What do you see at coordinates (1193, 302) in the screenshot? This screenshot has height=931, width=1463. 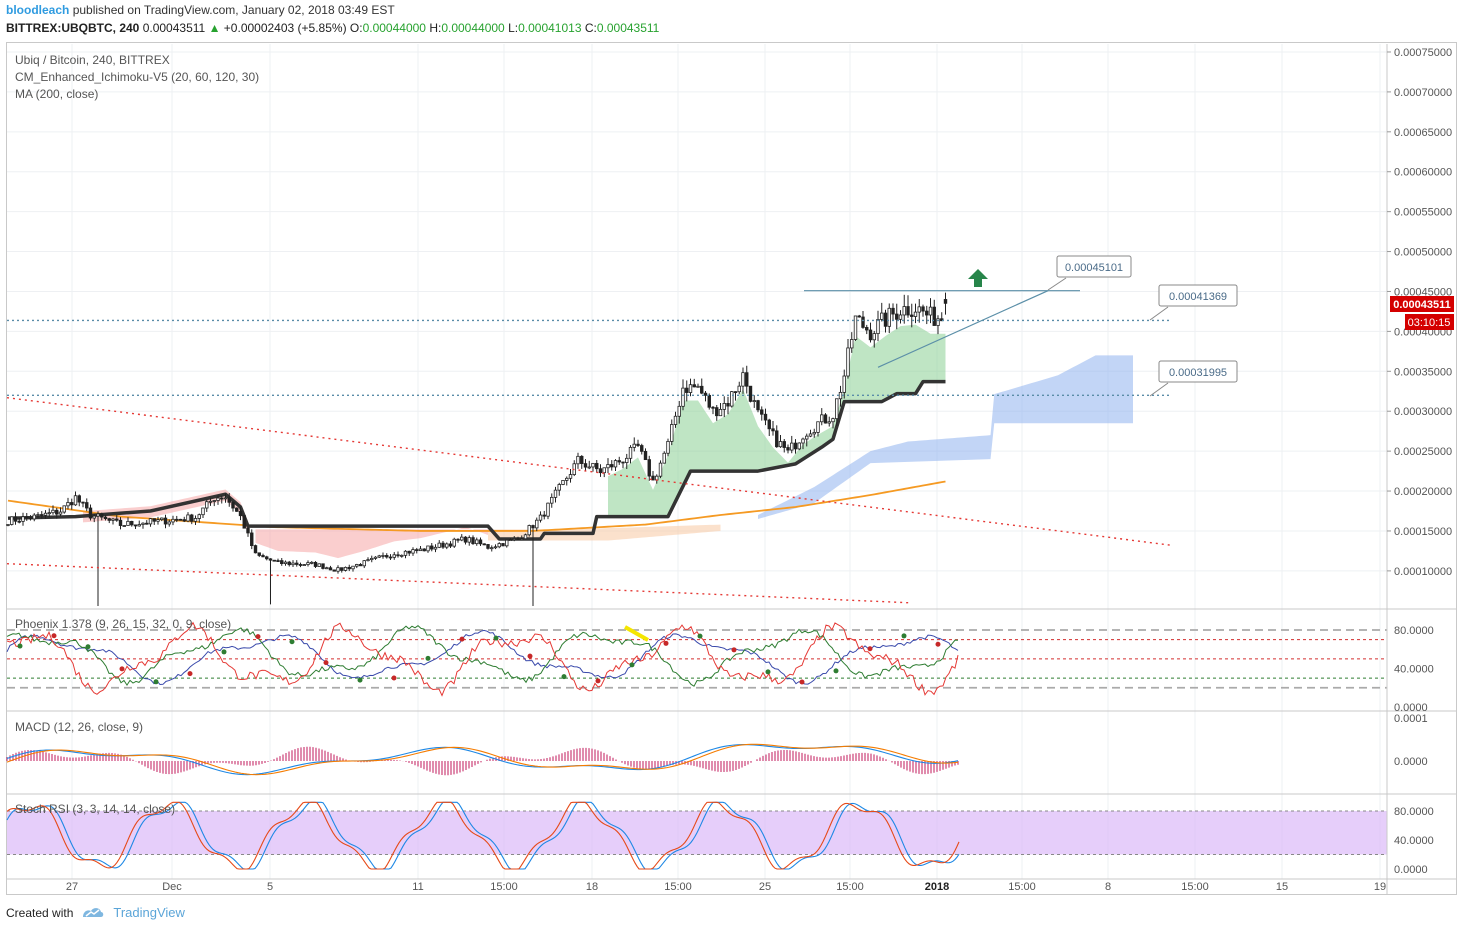 I see `callout-support-upper: 0.00041369` at bounding box center [1193, 302].